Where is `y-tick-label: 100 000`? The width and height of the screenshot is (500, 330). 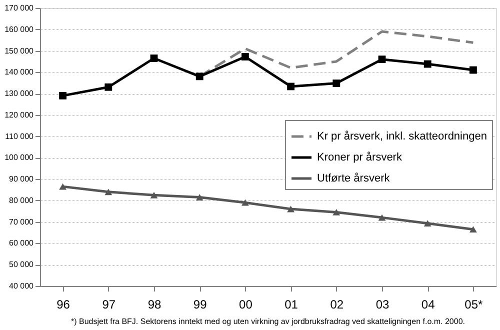
y-tick-label: 100 000 is located at coordinates (19, 157).